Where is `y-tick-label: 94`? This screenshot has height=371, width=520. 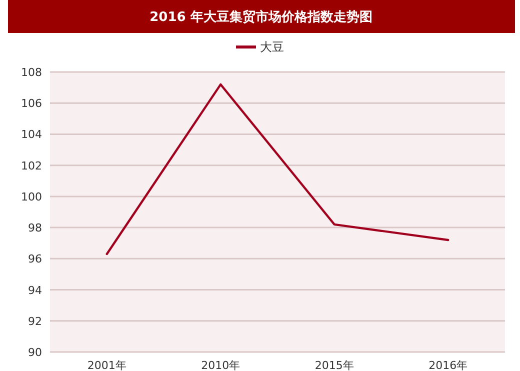
y-tick-label: 94 is located at coordinates (35, 290).